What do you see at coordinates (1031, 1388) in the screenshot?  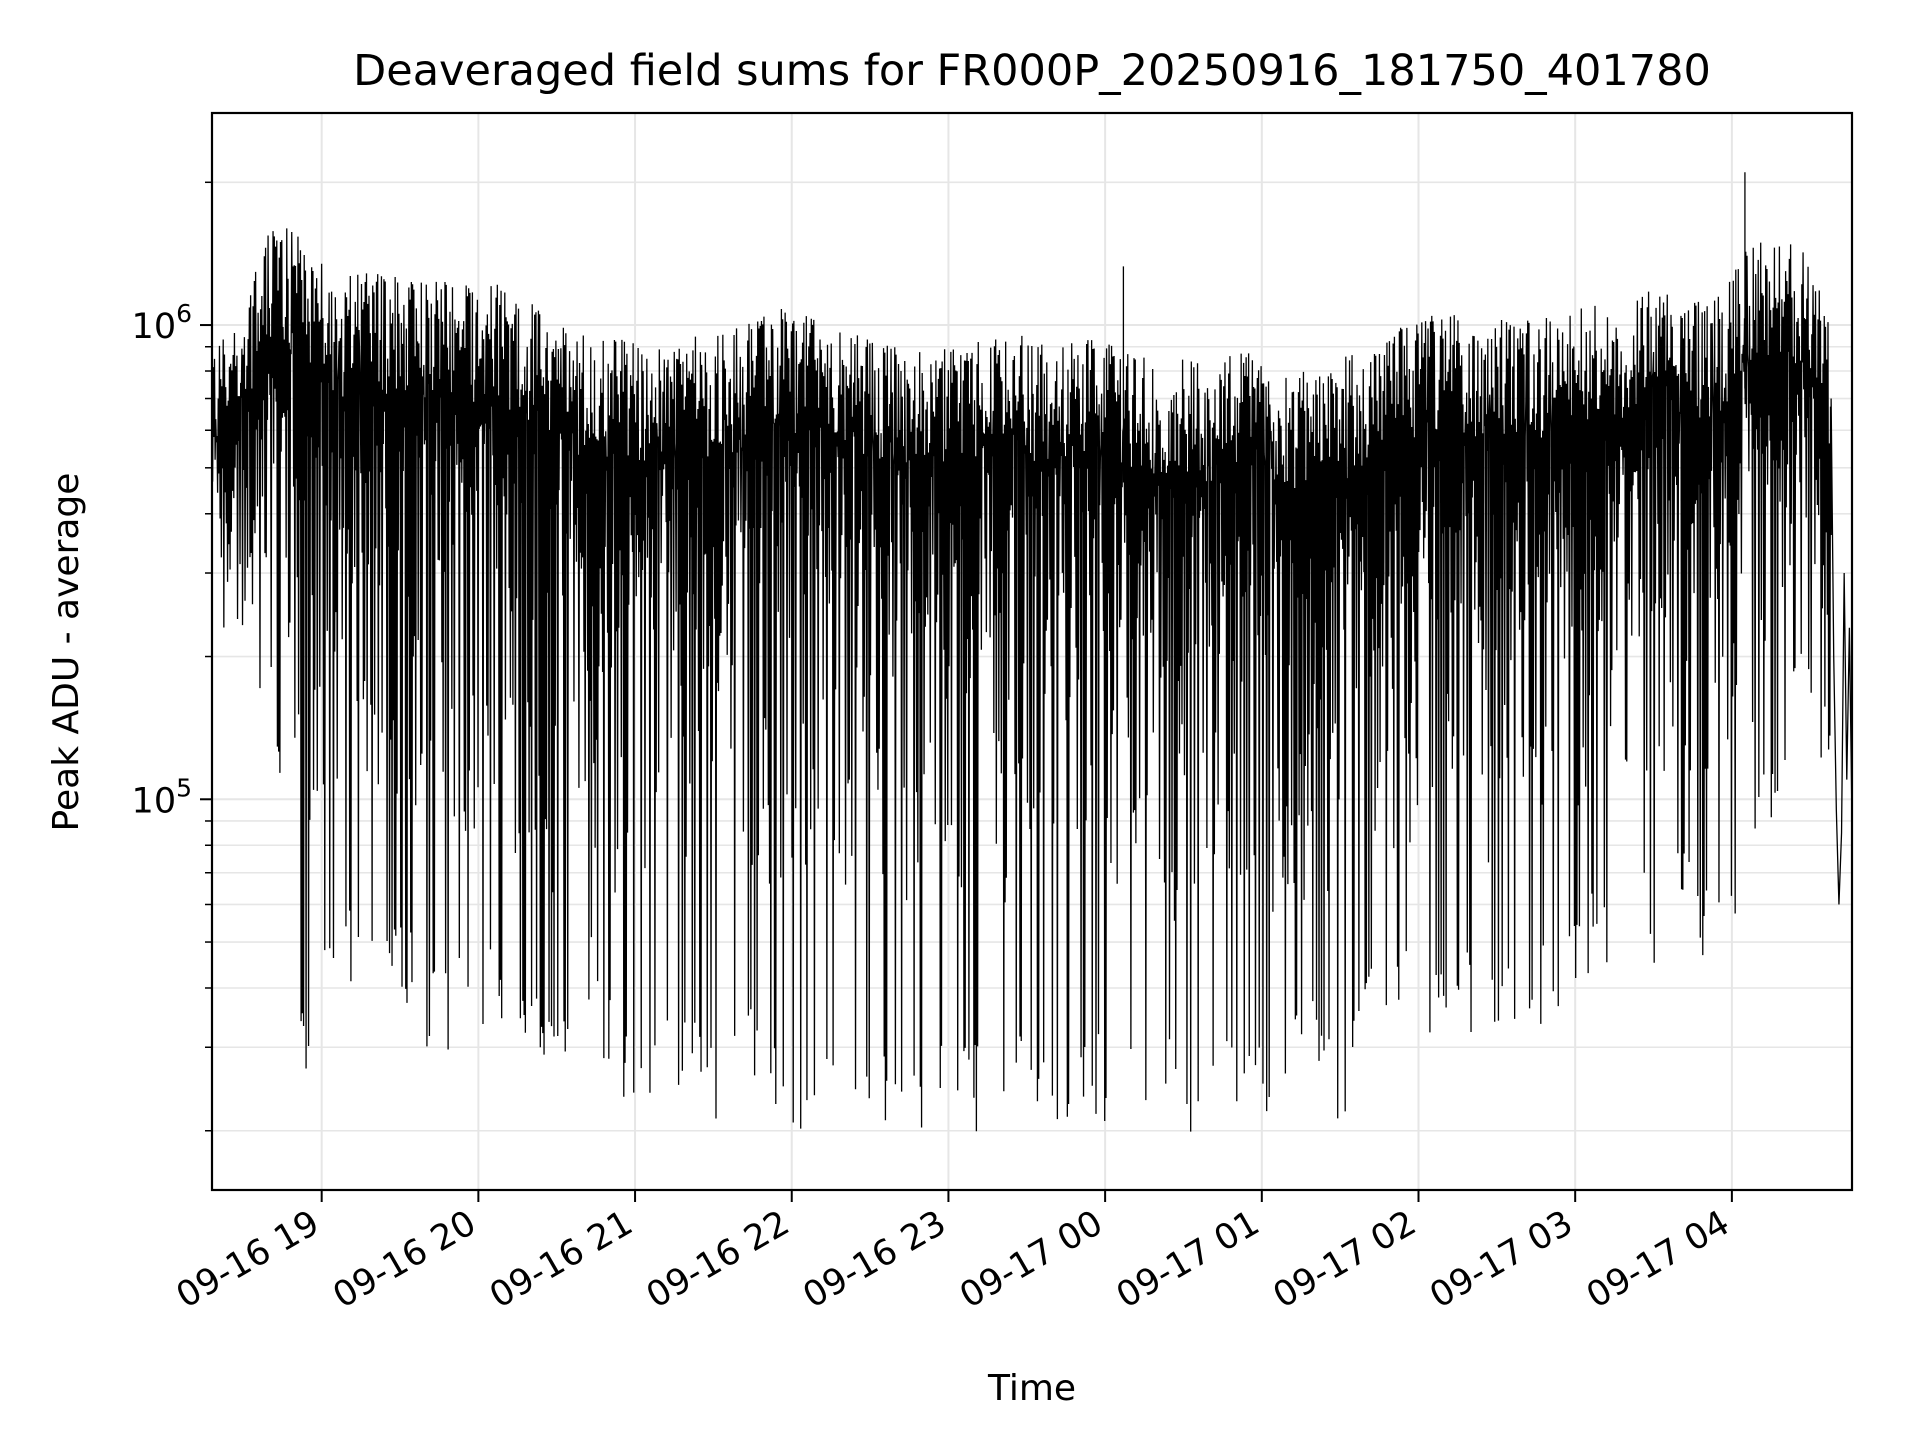 I see `x-axis-label: Time` at bounding box center [1031, 1388].